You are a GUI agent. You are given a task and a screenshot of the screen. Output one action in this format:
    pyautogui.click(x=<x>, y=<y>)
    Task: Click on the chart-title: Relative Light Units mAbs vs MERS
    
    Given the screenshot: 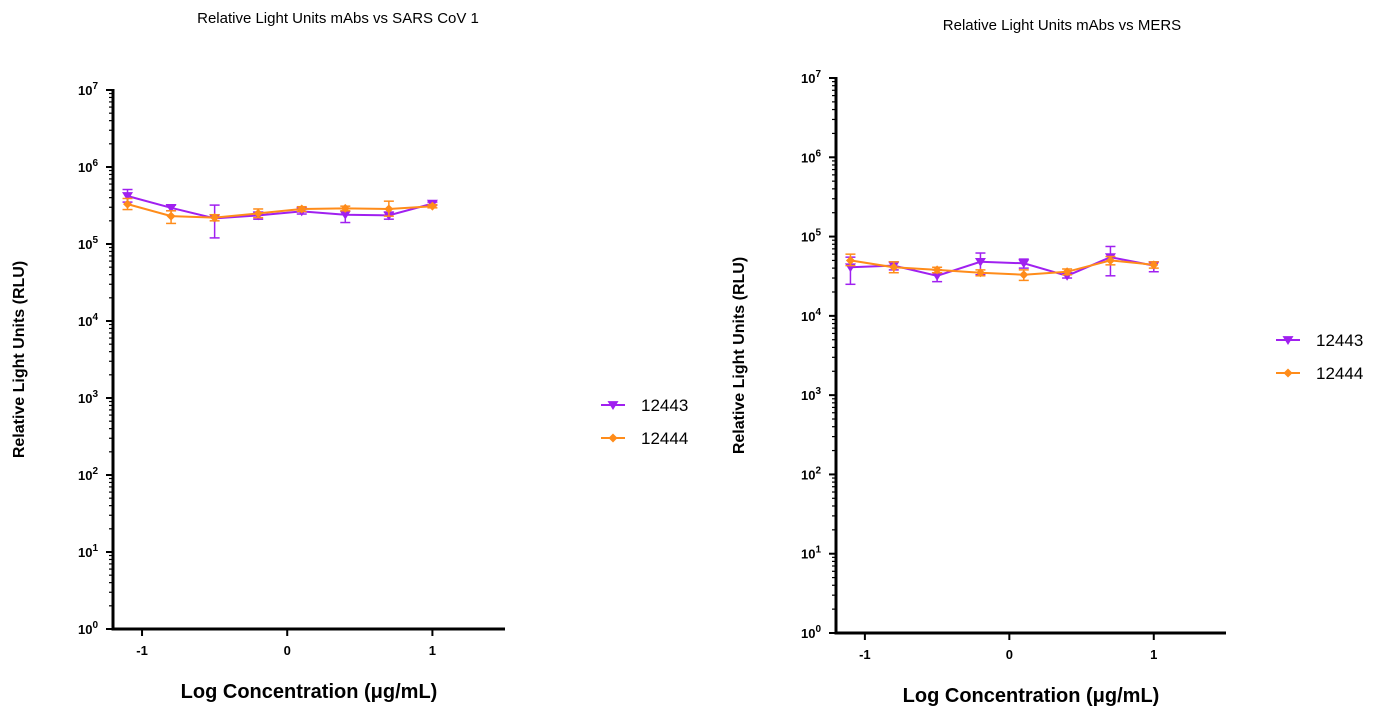 What is the action you would take?
    pyautogui.click(x=1062, y=25)
    